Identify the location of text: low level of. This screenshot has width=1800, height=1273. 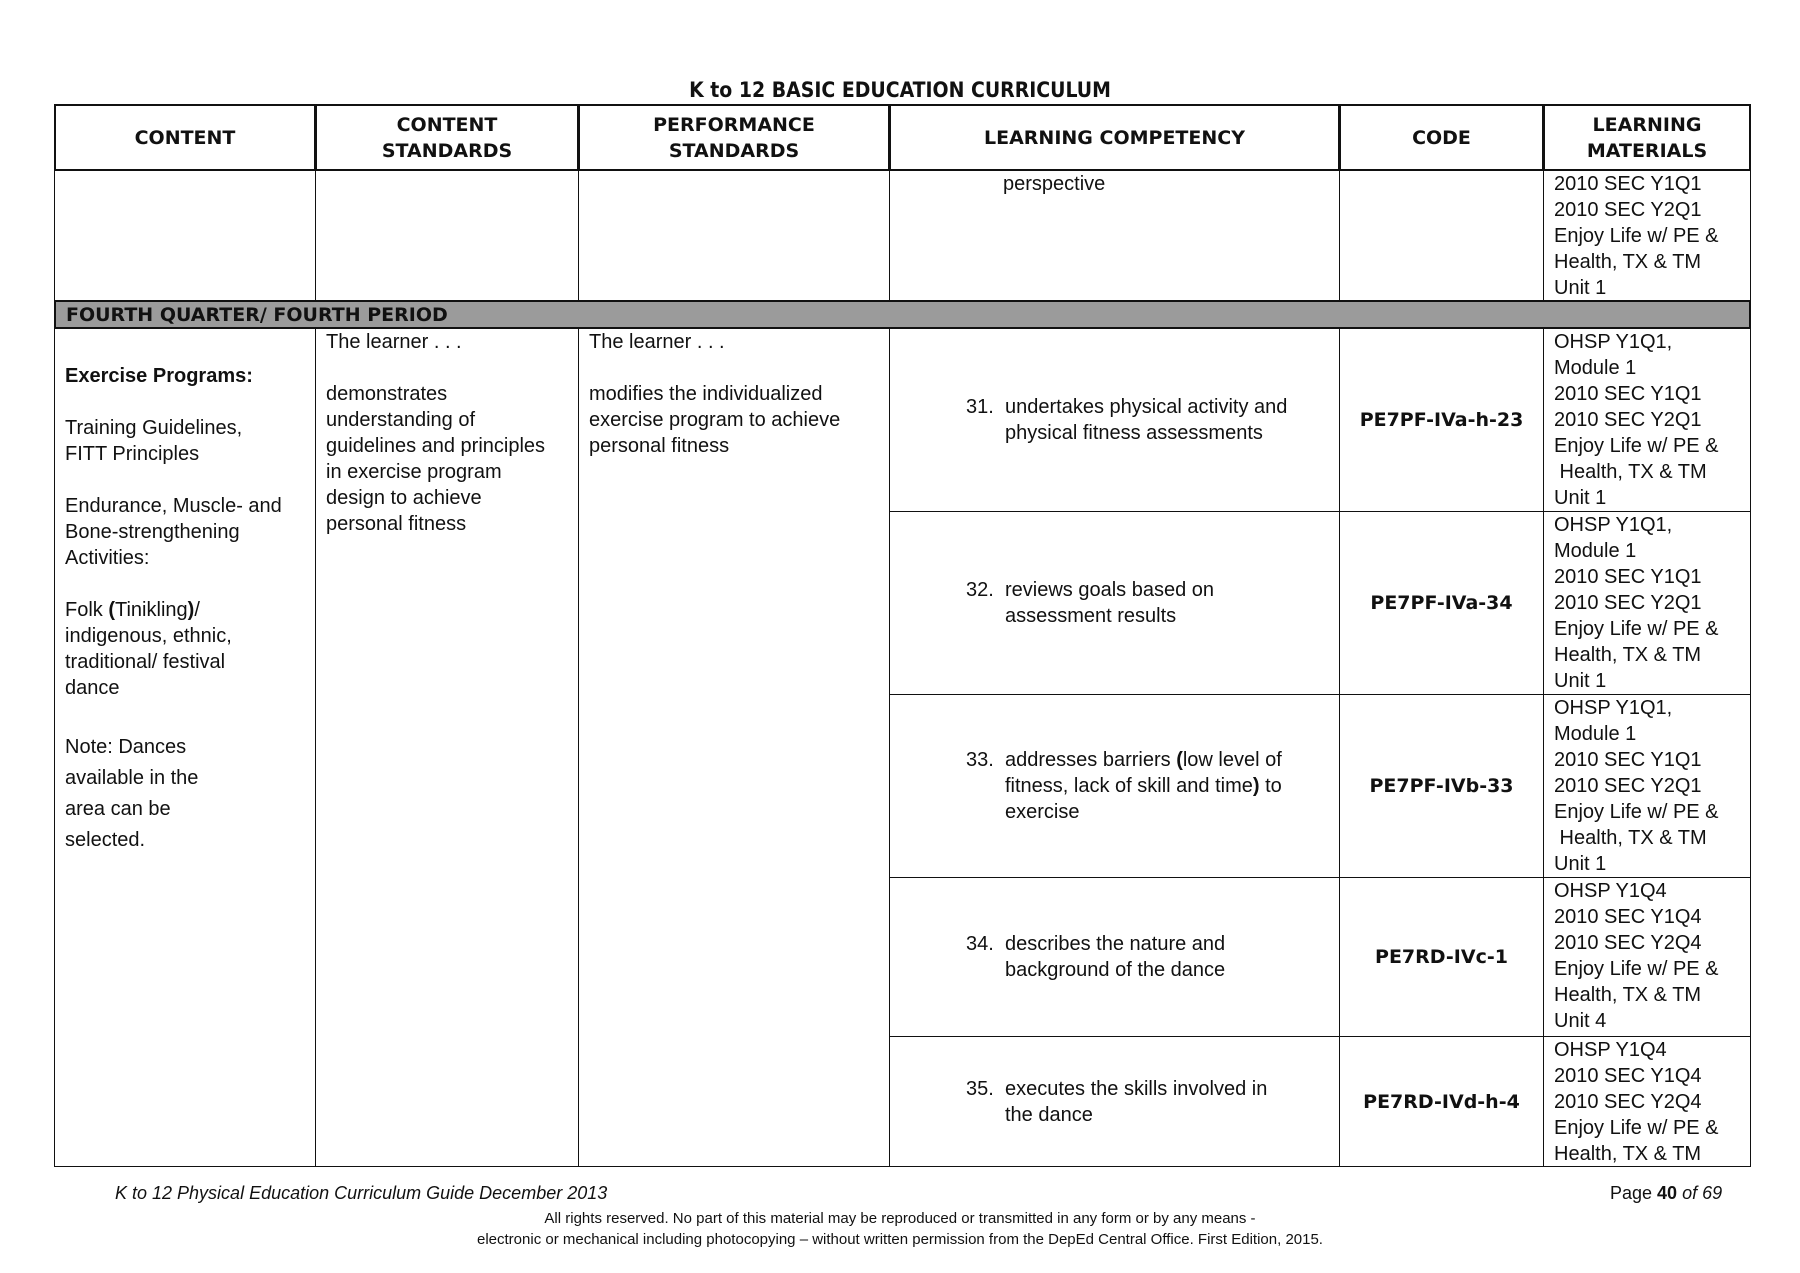
(1232, 760).